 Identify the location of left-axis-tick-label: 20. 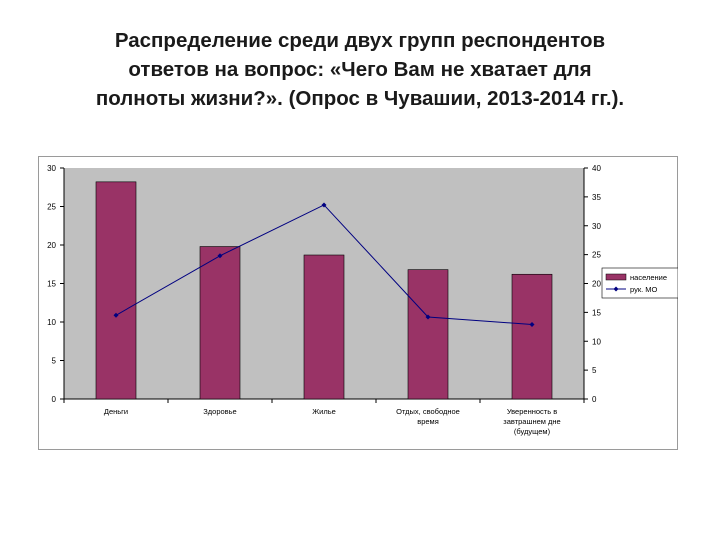
(51, 245).